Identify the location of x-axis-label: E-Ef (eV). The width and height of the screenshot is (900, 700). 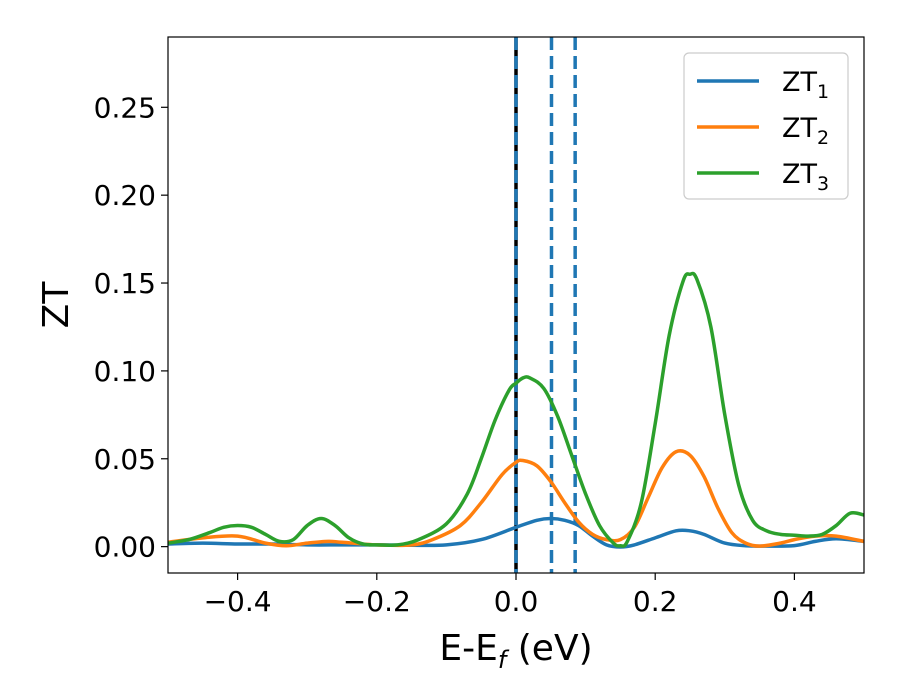
(515, 651).